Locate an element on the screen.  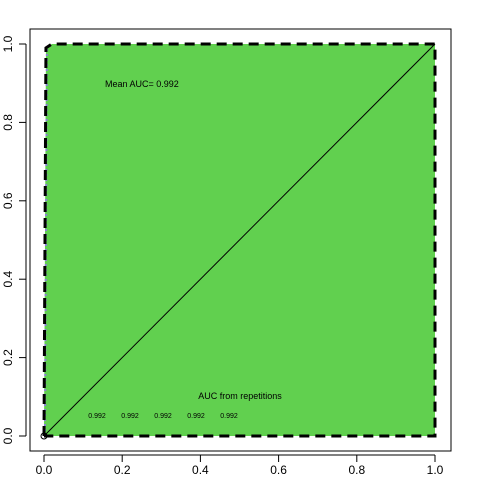
x-tick-label: 0.2 is located at coordinates (122, 470).